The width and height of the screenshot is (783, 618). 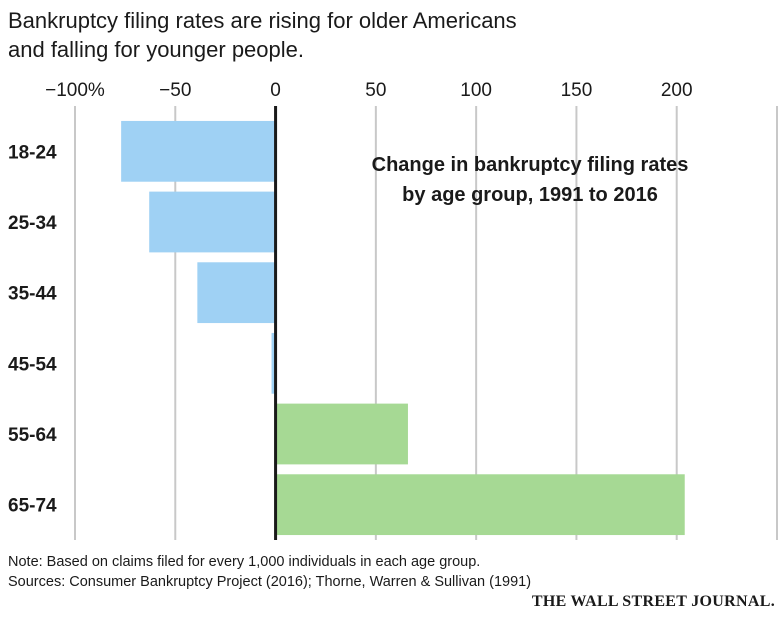 I want to click on x-tick-label: 100, so click(x=476, y=90).